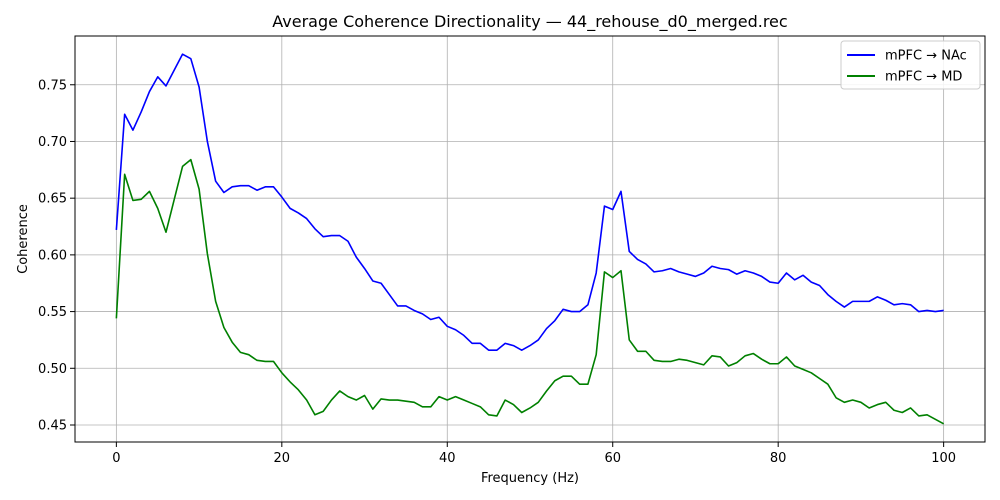 The height and width of the screenshot is (500, 1000). What do you see at coordinates (778, 458) in the screenshot?
I see `x-tick-label: 80` at bounding box center [778, 458].